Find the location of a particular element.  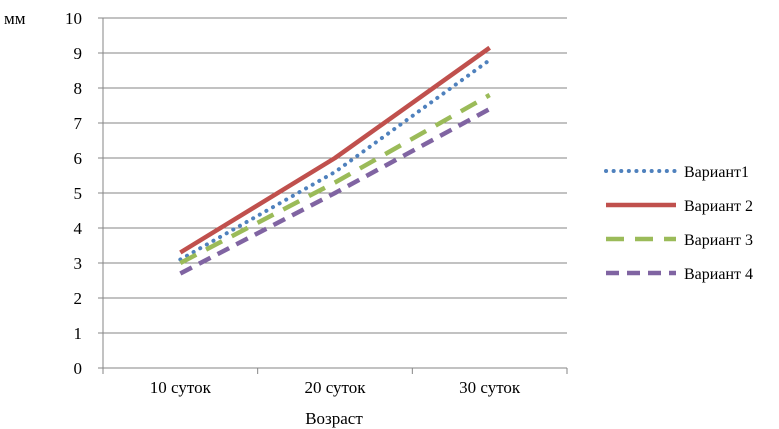

legend-label: Вариант 2 is located at coordinates (718, 206).